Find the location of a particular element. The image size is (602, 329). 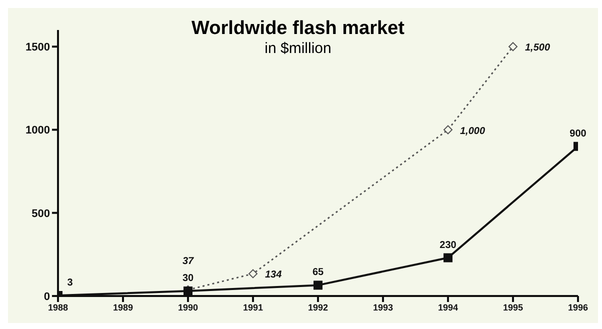

data-label: 1,000 is located at coordinates (473, 131).